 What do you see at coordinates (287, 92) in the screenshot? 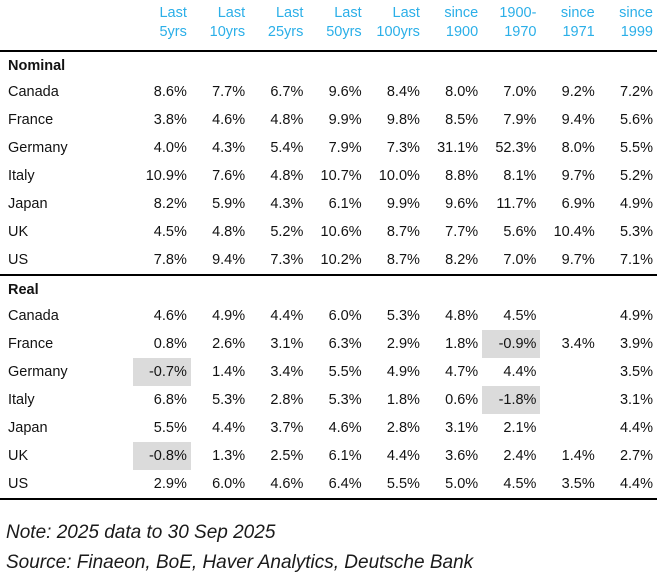
I see `value-cell: 6.7%` at bounding box center [287, 92].